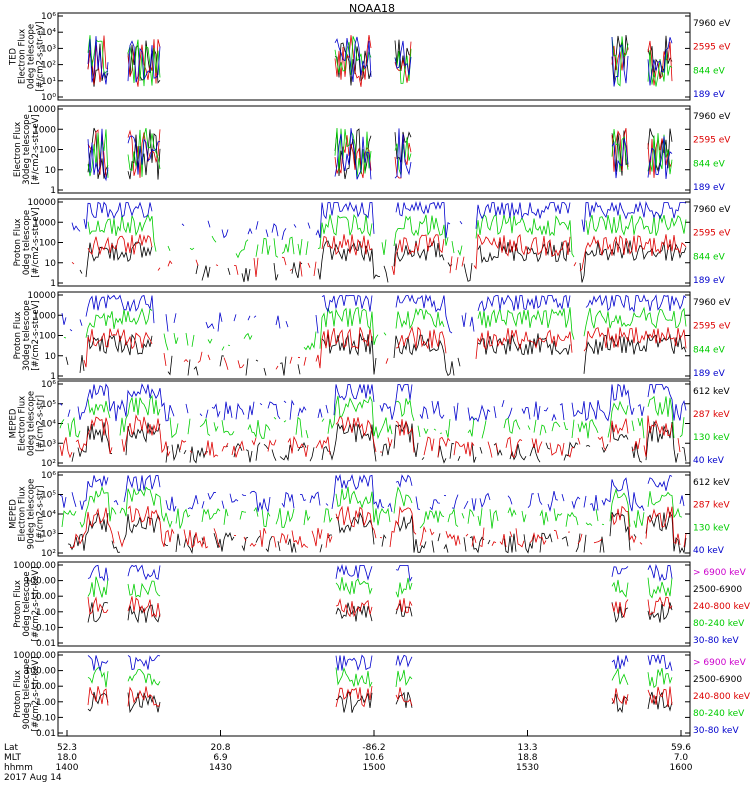  Describe the element at coordinates (711, 438) in the screenshot. I see `legend-entry: 130 keV` at that location.